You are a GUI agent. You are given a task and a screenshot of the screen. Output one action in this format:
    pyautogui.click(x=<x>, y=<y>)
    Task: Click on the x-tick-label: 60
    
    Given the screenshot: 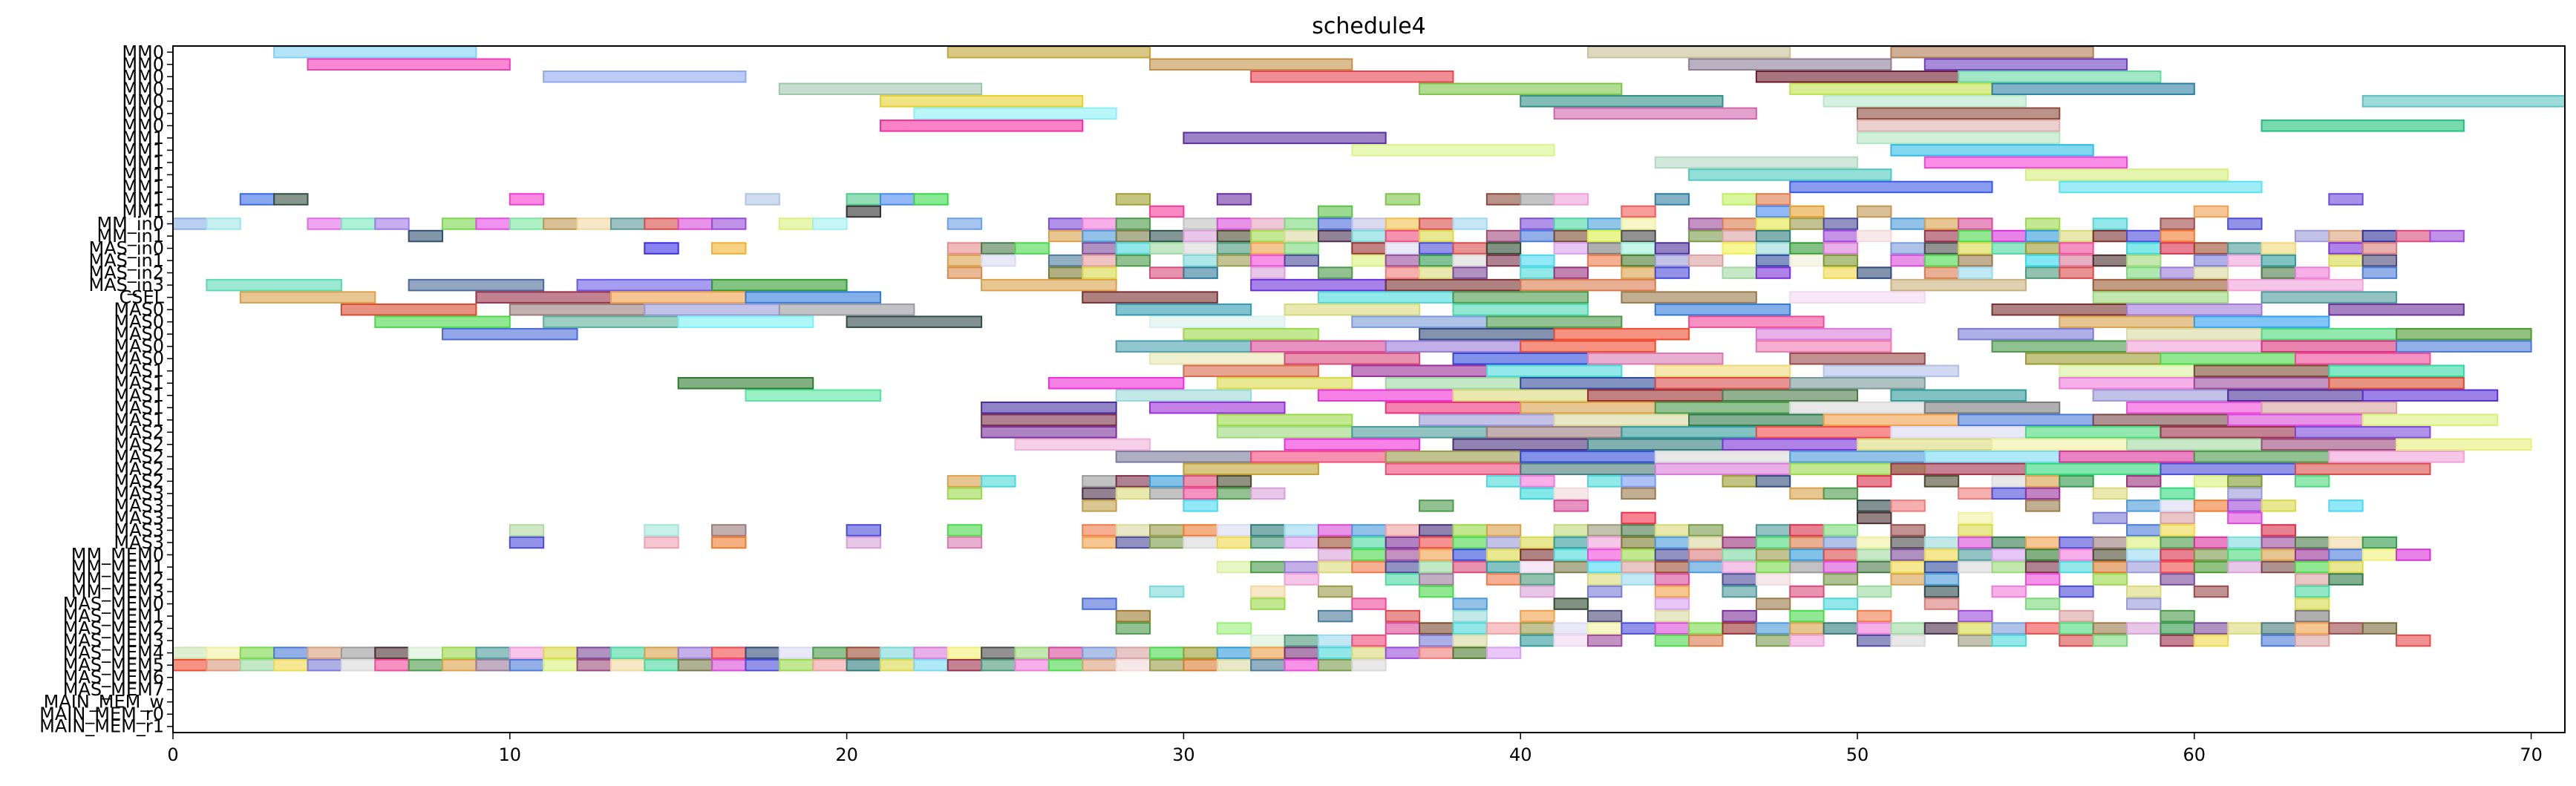 What is the action you would take?
    pyautogui.click(x=2194, y=754)
    